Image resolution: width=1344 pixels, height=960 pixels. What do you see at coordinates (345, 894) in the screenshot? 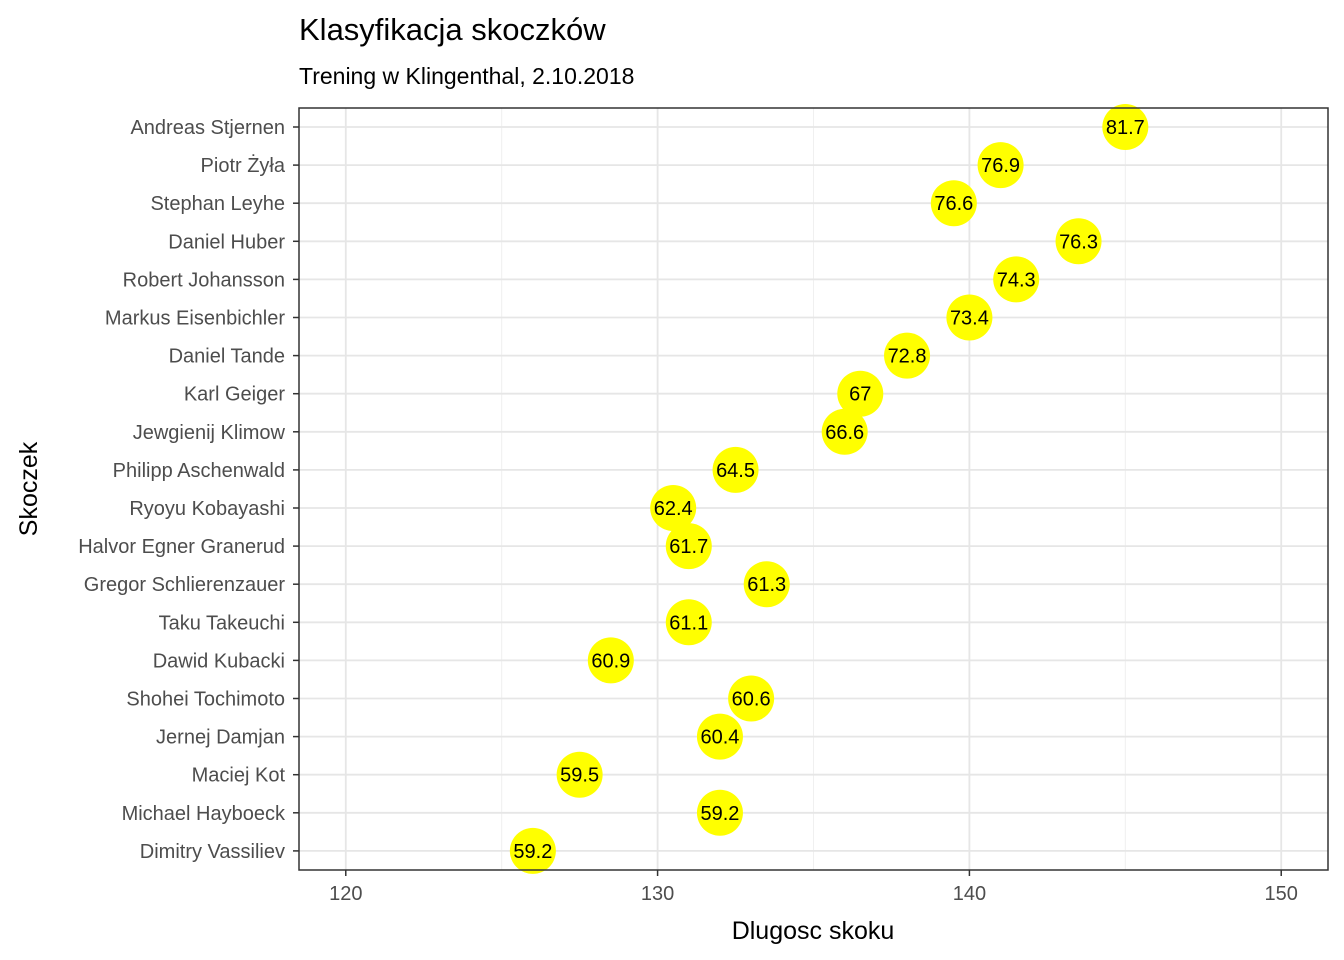
I see `x-tick-label: 120` at bounding box center [345, 894].